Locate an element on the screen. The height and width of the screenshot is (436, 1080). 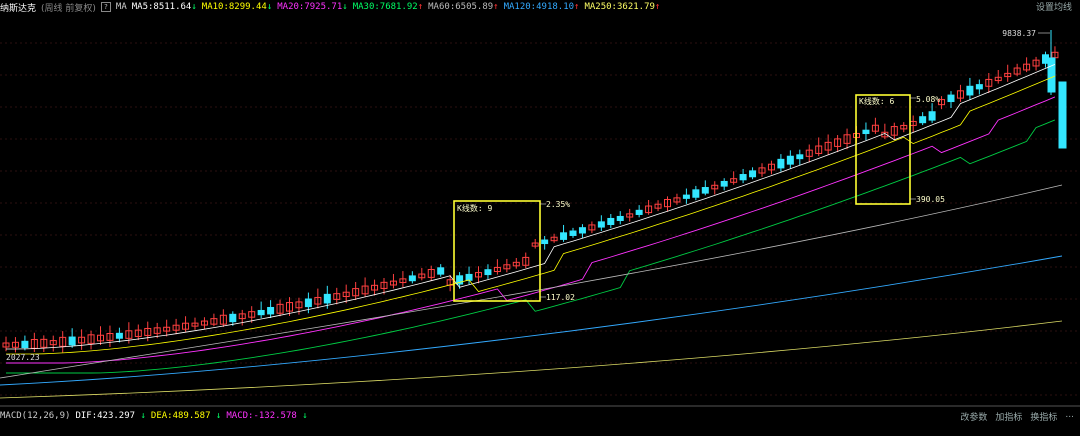
selection-box is located at coordinates (497, 251).